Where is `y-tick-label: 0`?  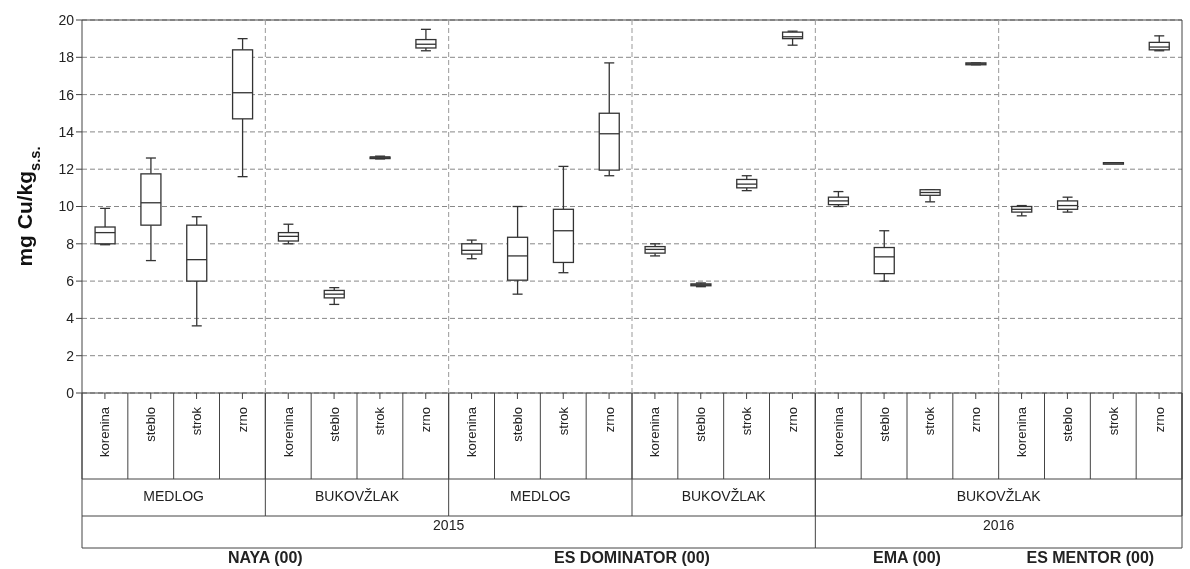
y-tick-label: 0 is located at coordinates (70, 392).